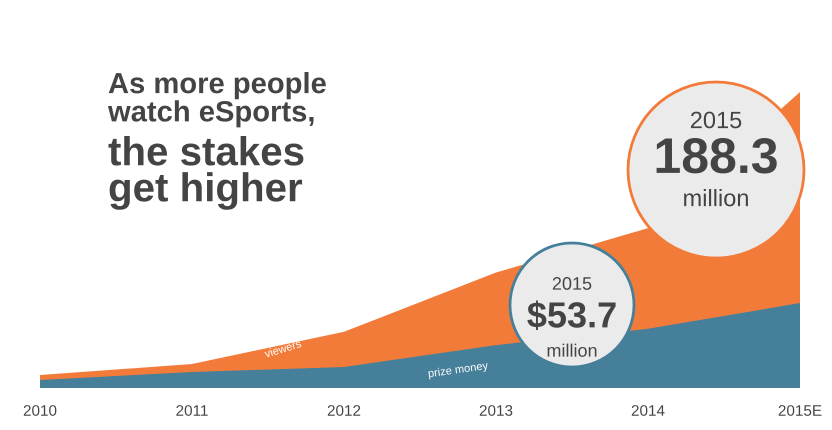  I want to click on series-label: viewers, so click(283, 348).